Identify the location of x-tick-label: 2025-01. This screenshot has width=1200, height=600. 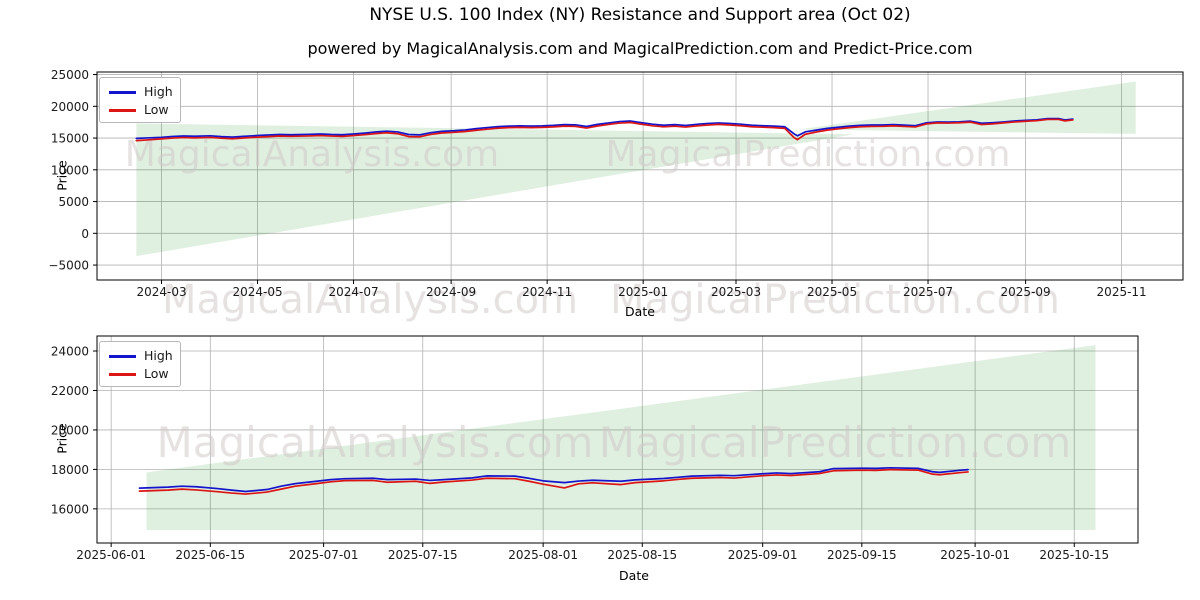
(643, 292).